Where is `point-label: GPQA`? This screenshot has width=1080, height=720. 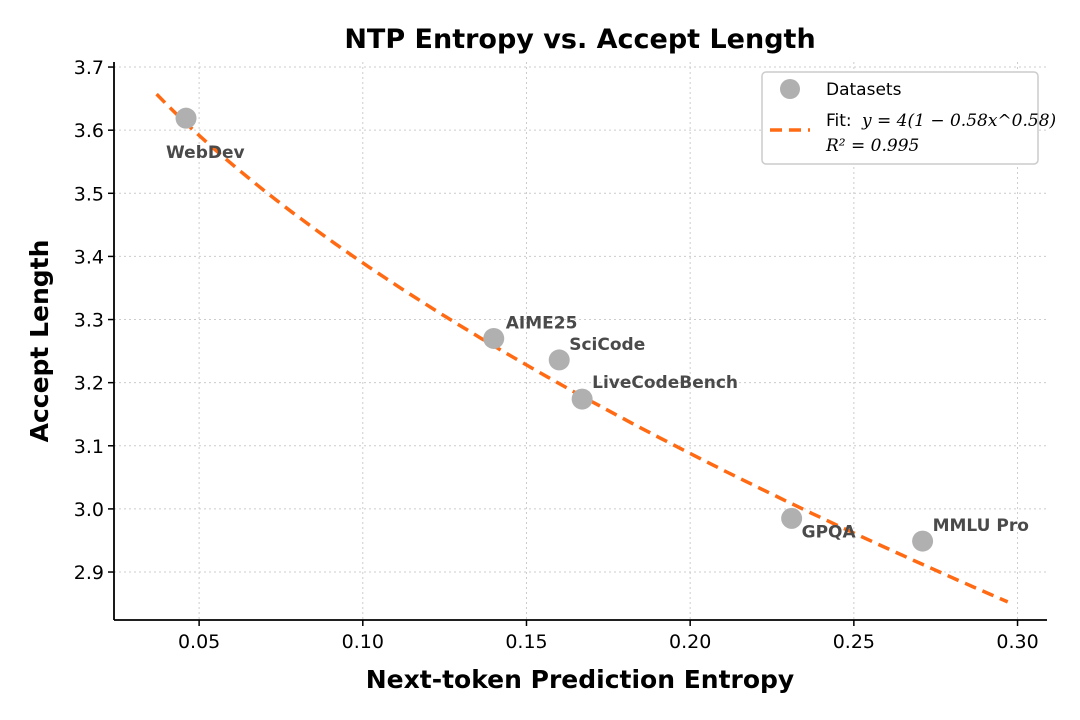
point-label: GPQA is located at coordinates (829, 532).